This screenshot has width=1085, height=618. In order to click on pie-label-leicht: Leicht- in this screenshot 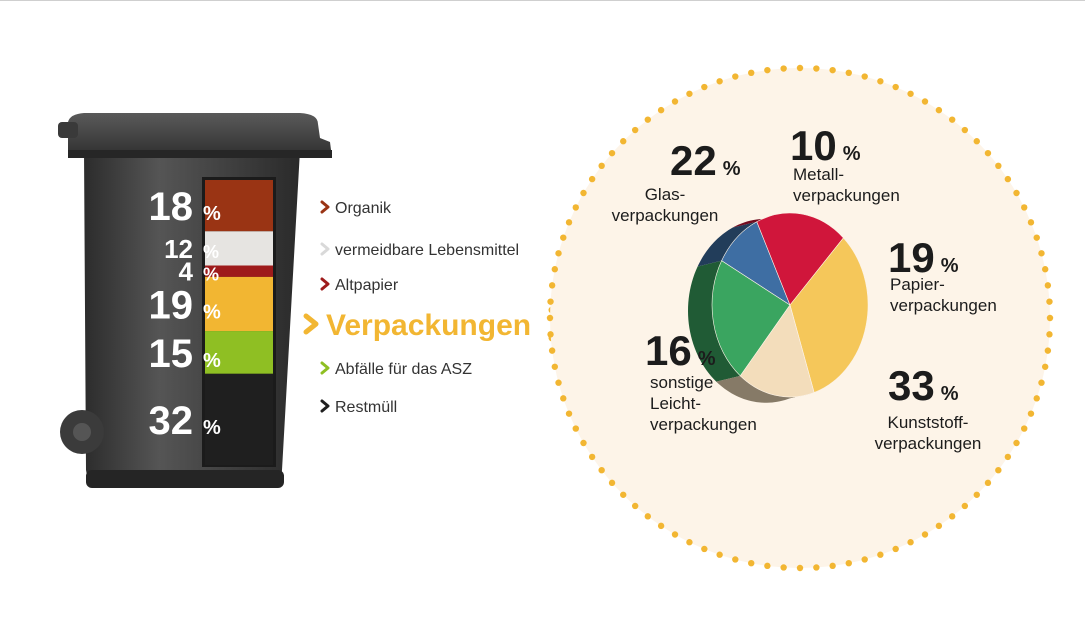, I will do `click(675, 403)`.